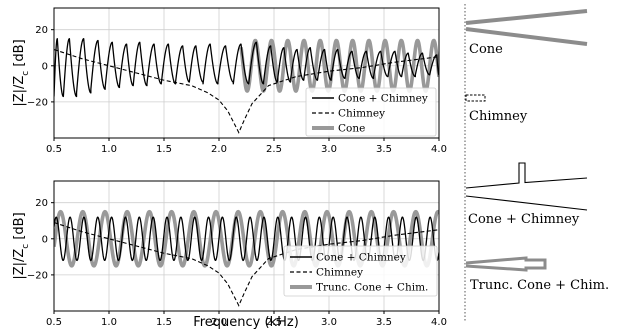 The height and width of the screenshot is (329, 622). What do you see at coordinates (54, 322) in the screenshot?
I see `bottom-x-tick-label: 0.5` at bounding box center [54, 322].